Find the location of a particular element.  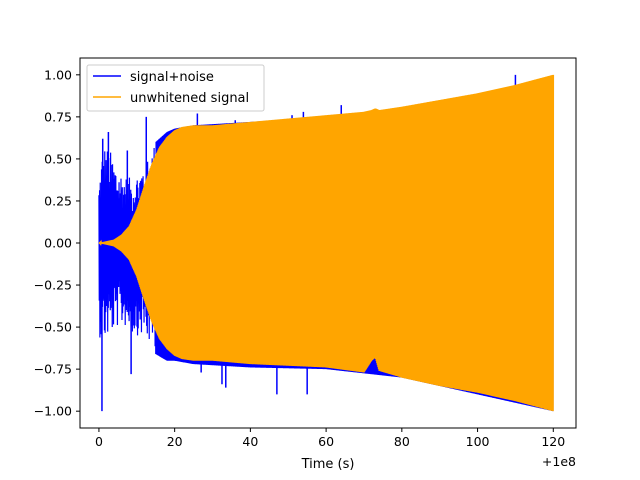

y-tick-label: 0.50 is located at coordinates (58, 158).